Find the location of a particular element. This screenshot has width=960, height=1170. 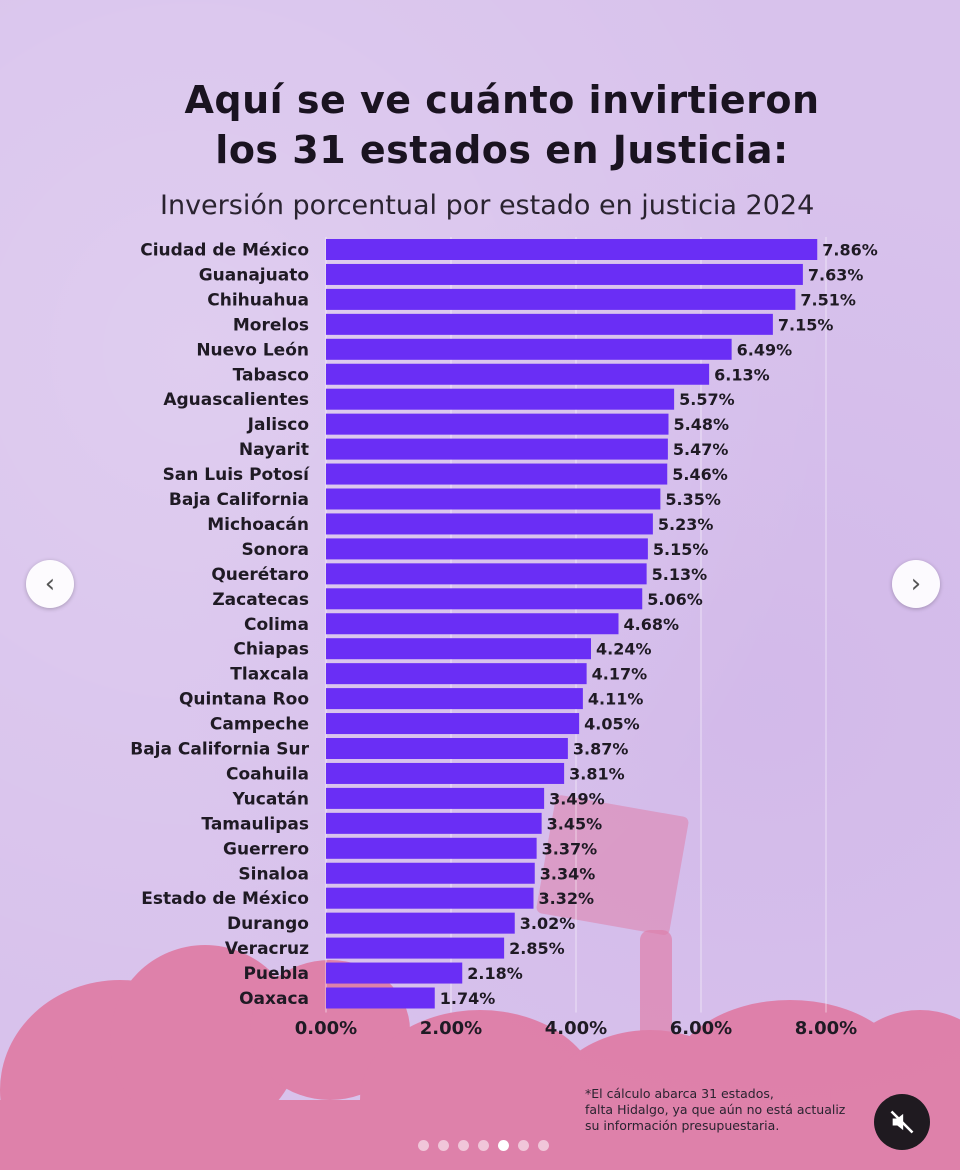

x-tick-label: 4.00% is located at coordinates (576, 1028).